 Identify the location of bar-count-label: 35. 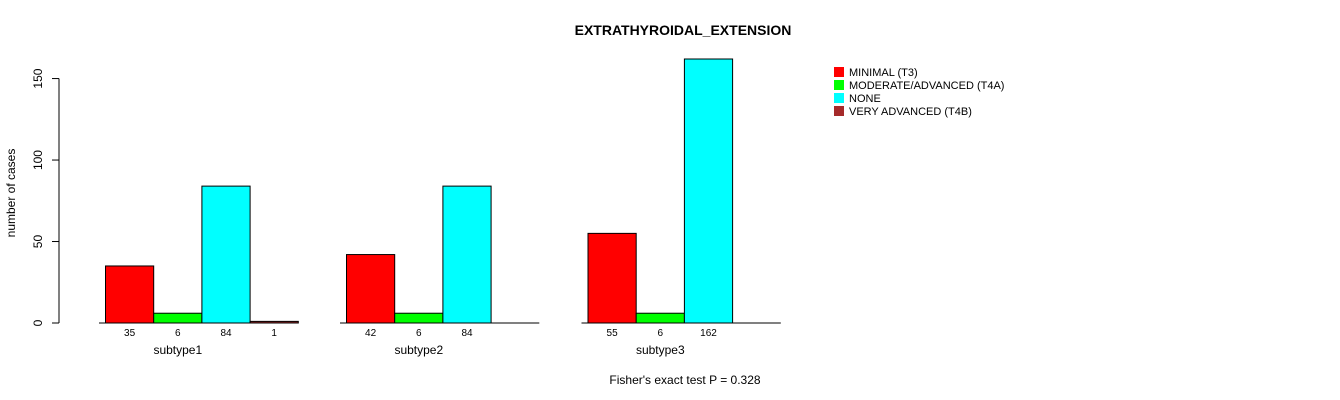
(130, 333).